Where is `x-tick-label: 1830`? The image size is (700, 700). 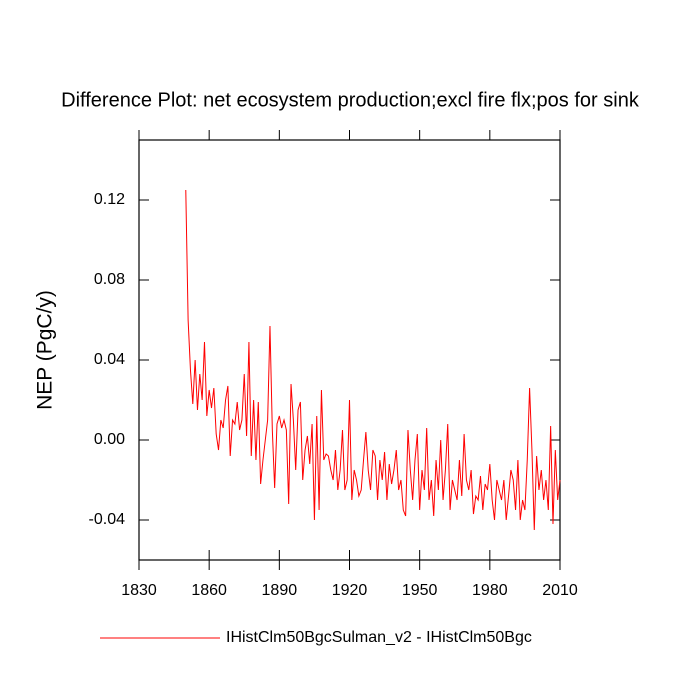
x-tick-label: 1830 is located at coordinates (139, 590).